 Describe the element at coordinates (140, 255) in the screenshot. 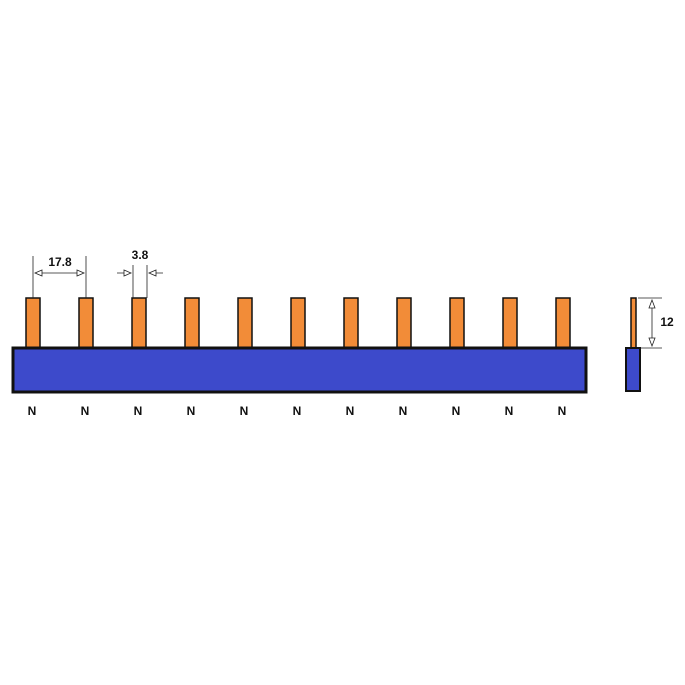

I see `pin-width-label: 3.8` at that location.